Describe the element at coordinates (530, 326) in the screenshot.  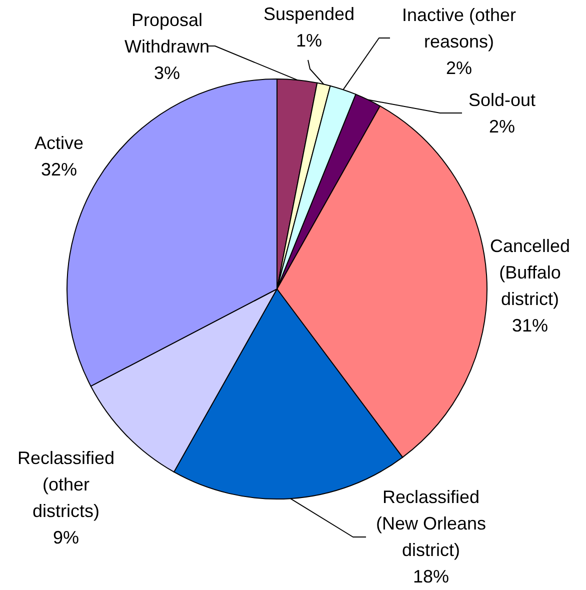
I see `data-label: 31%` at that location.